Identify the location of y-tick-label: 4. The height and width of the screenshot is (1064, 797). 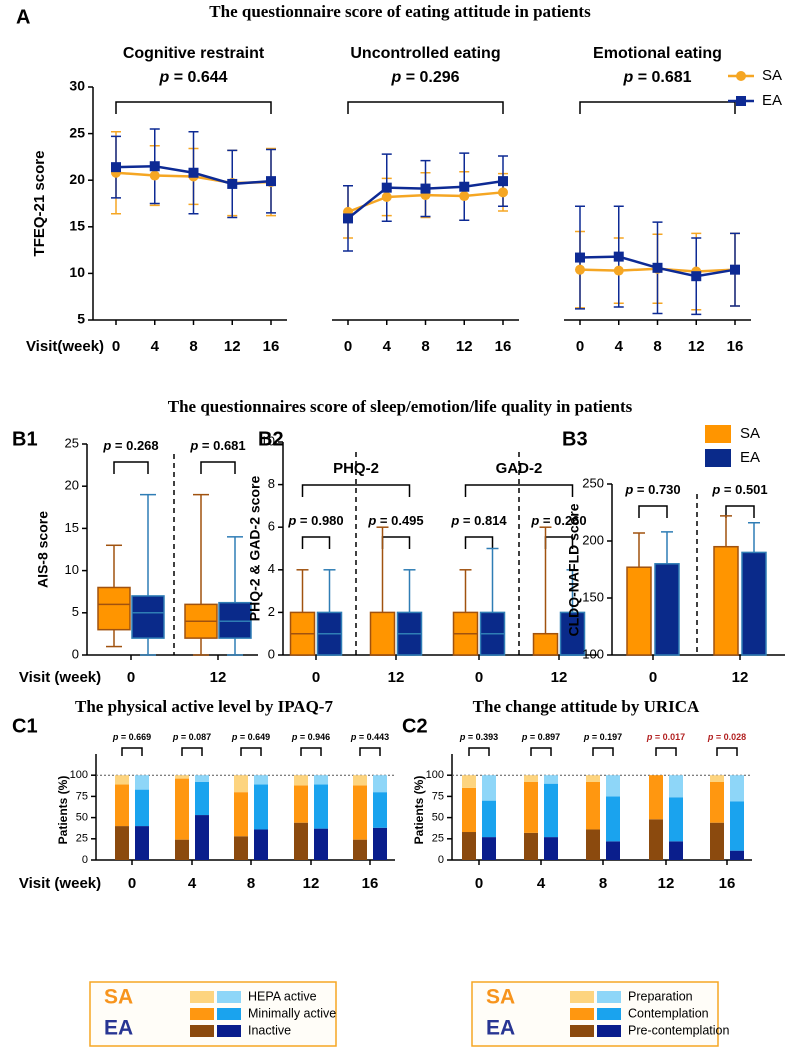
(271, 568).